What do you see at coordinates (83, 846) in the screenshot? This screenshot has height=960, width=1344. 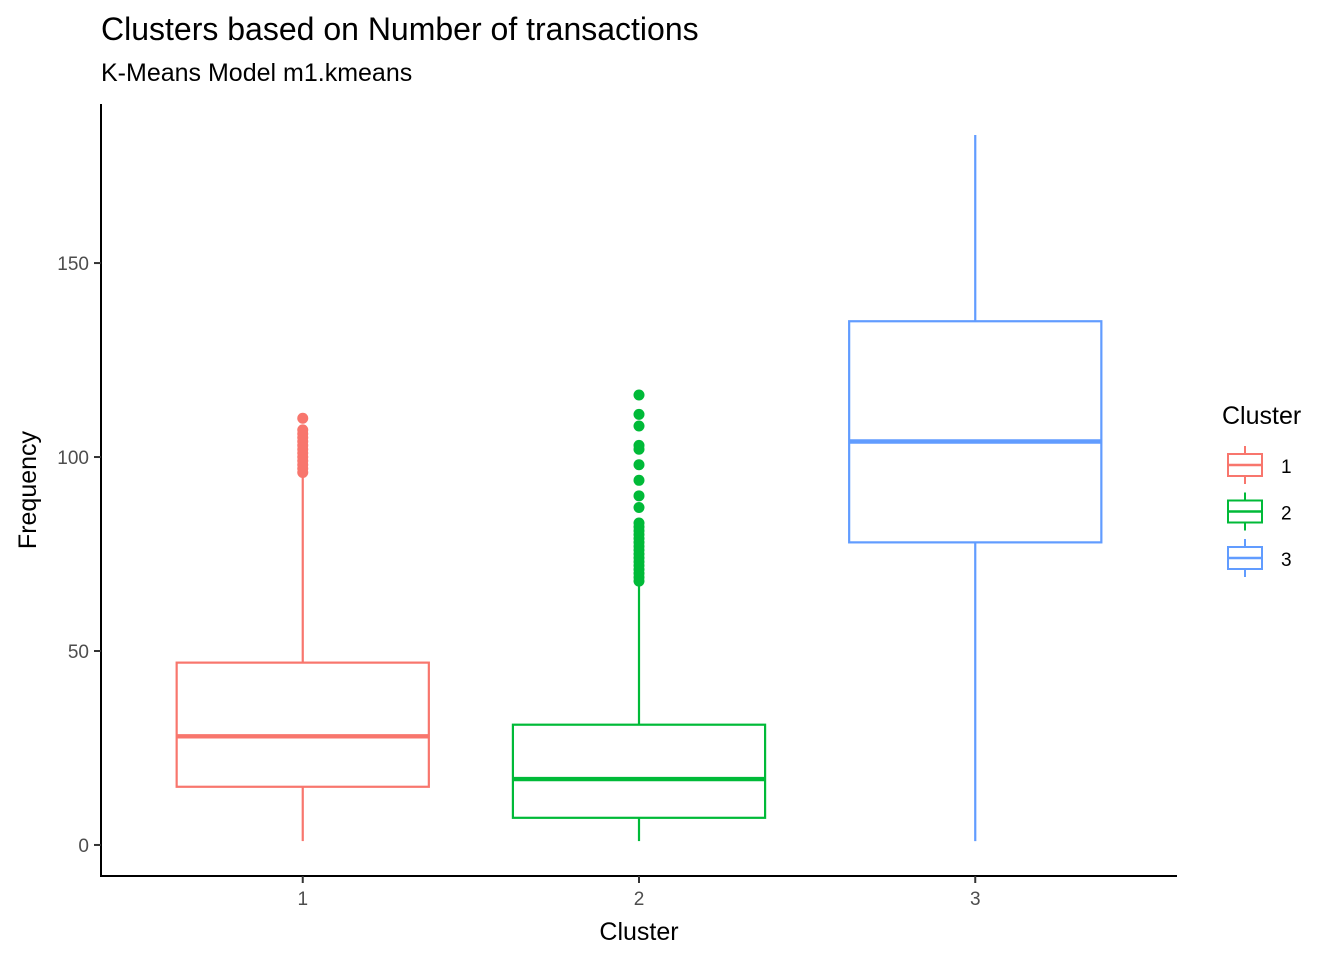 I see `y-tick-label: 0` at bounding box center [83, 846].